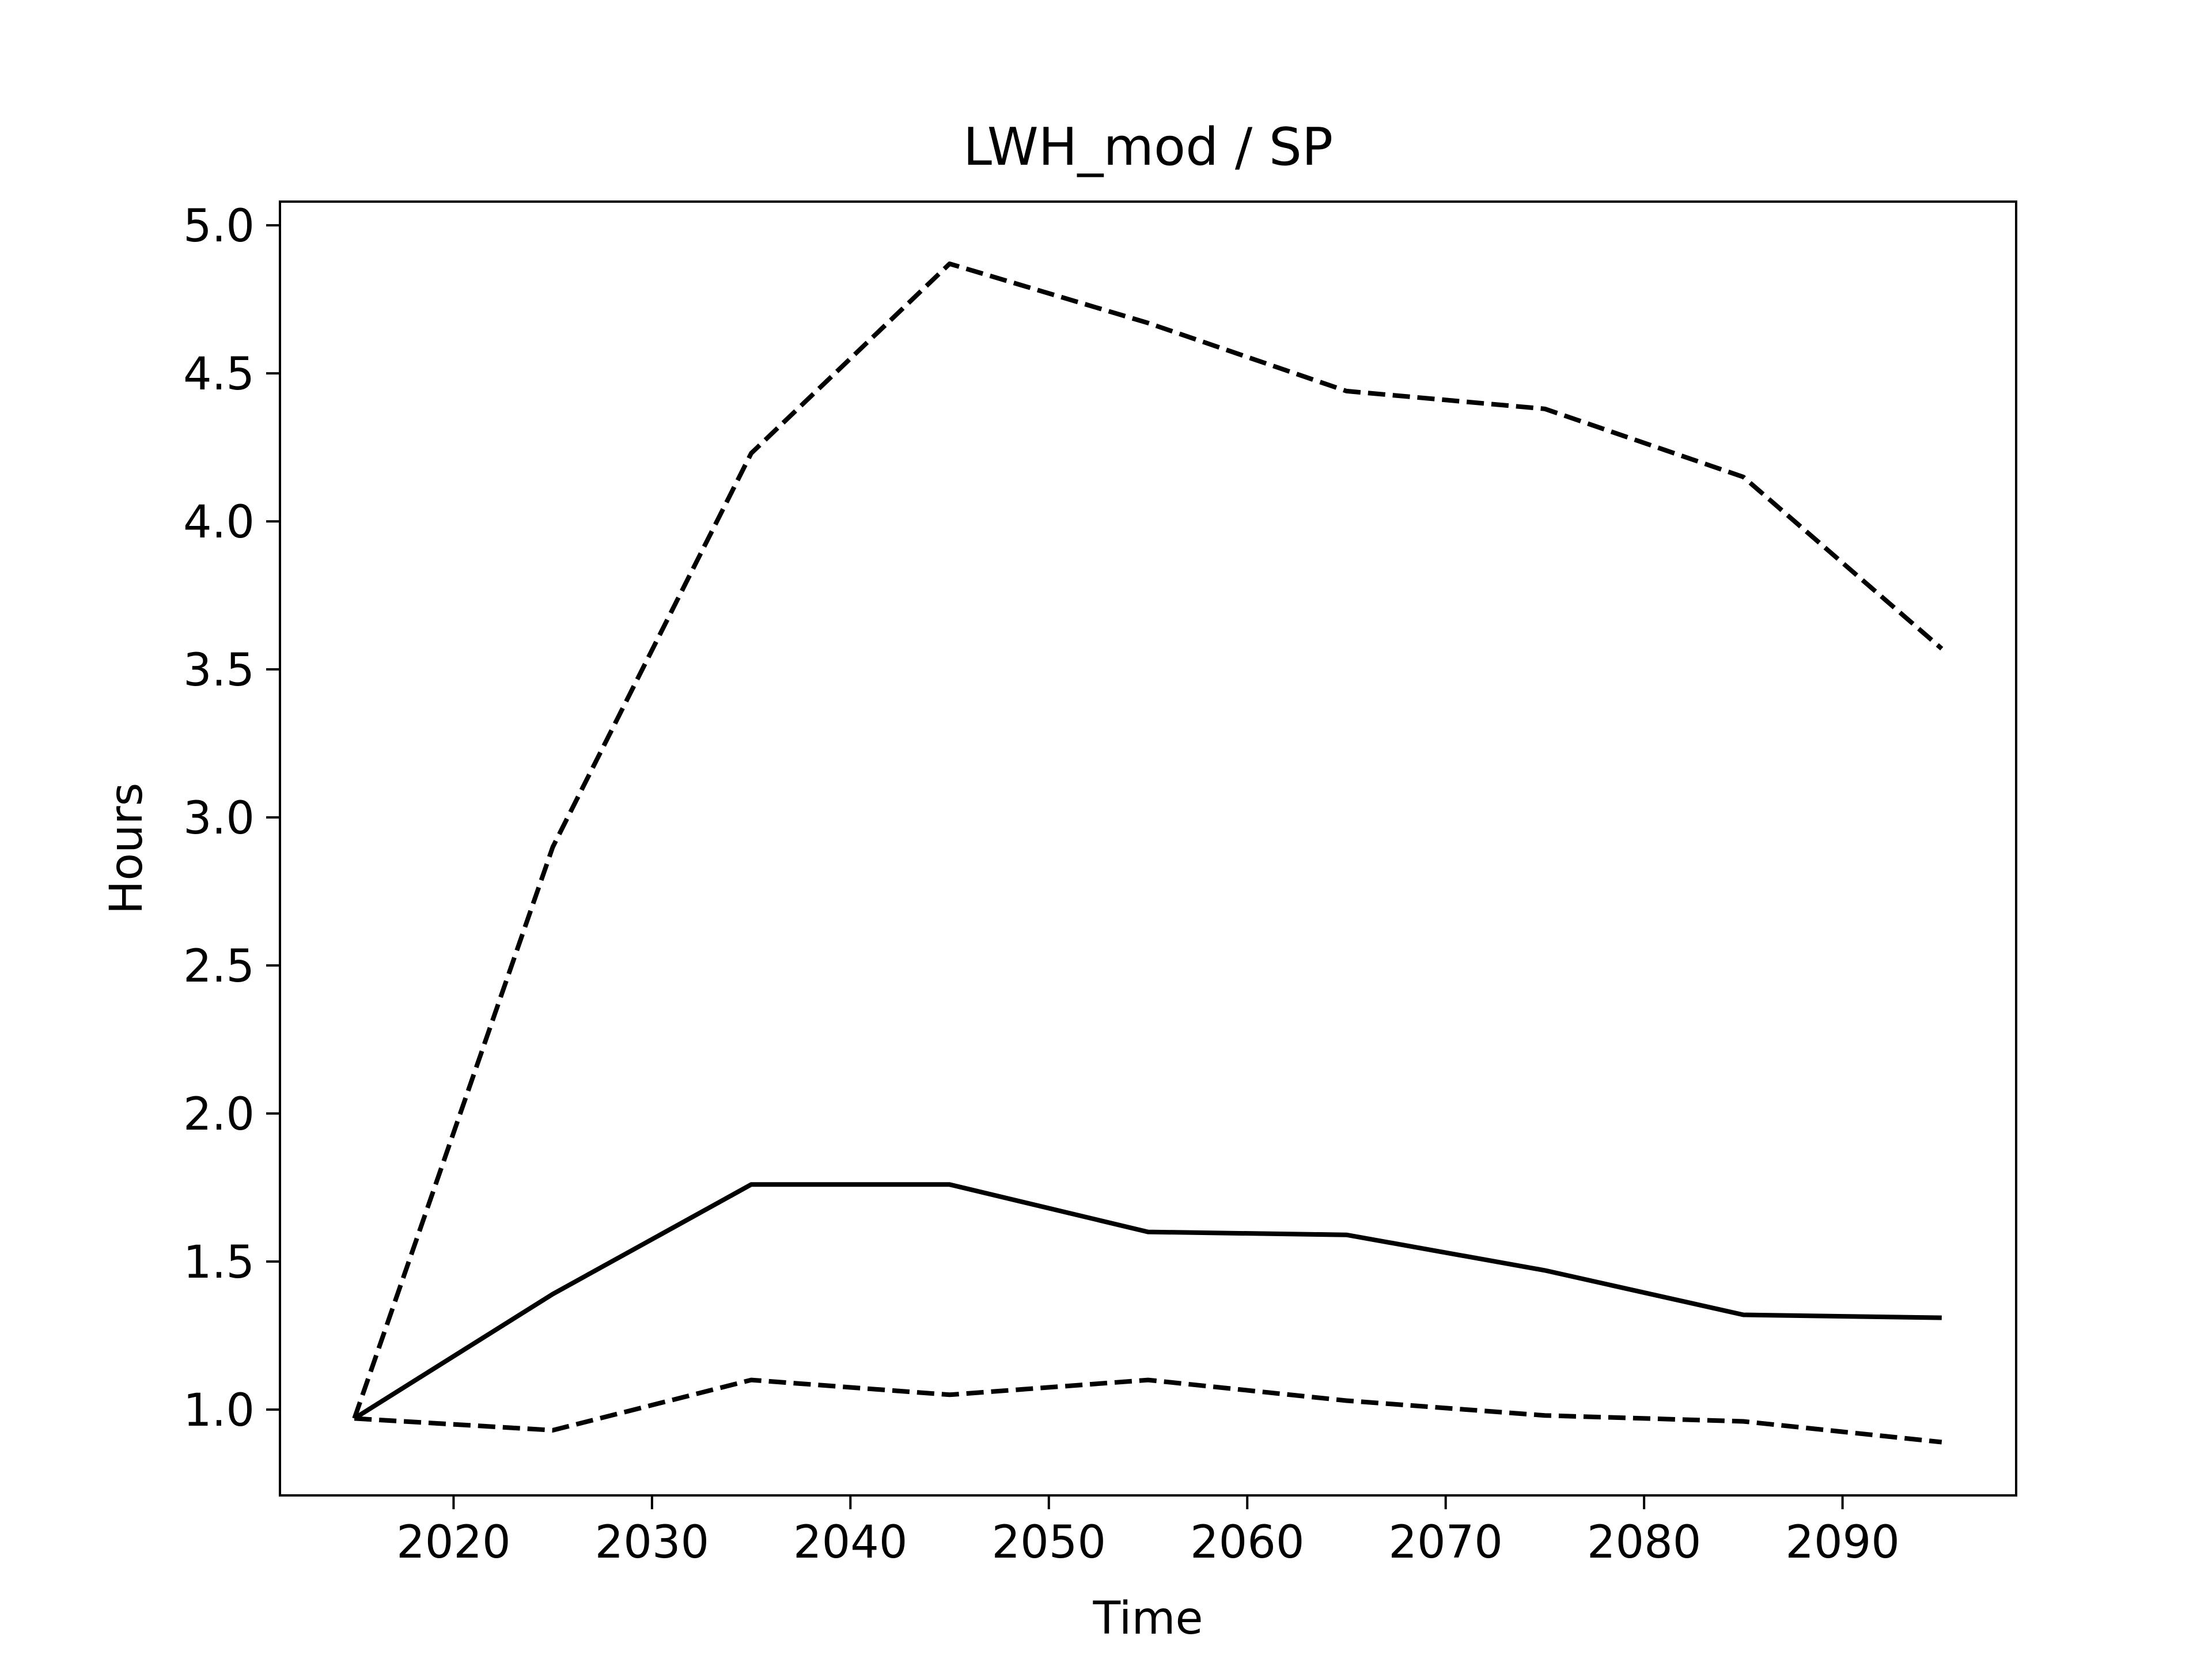 The image size is (2212, 1659). Describe the element at coordinates (1148, 1532) in the screenshot. I see `x-axis: 2020 2030 2040 2050 2060 2070 2080 2090` at that location.